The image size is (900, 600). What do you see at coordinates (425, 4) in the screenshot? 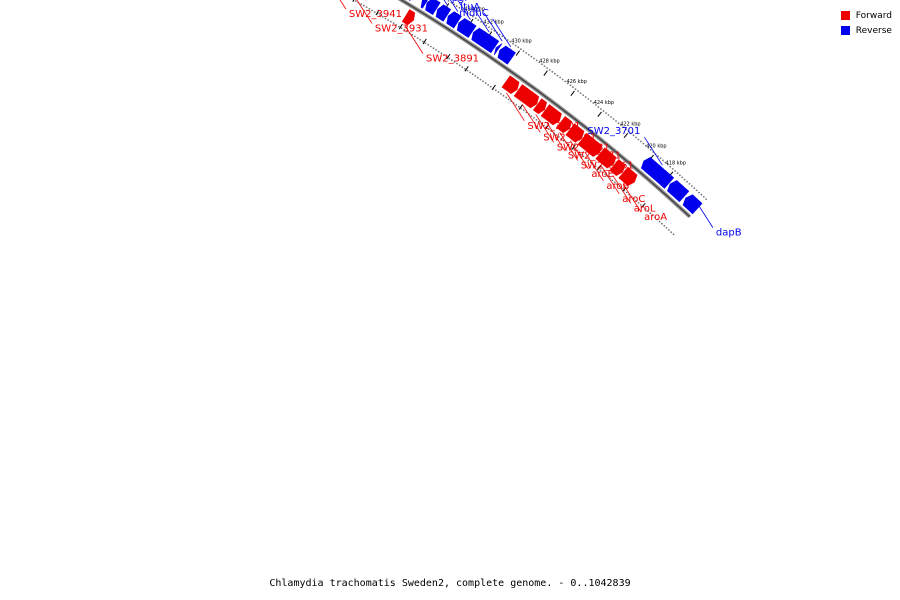
I see `sw2_3881-gene` at bounding box center [425, 4].